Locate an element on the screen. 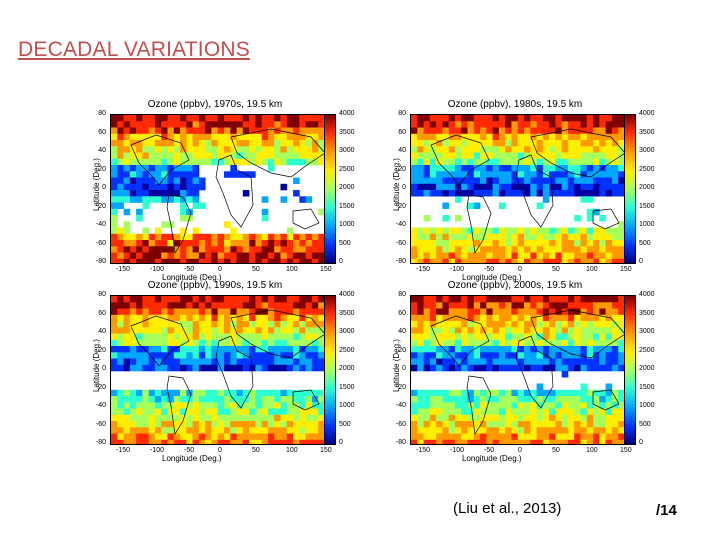 The width and height of the screenshot is (720, 540). page-number: /14 is located at coordinates (666, 510).